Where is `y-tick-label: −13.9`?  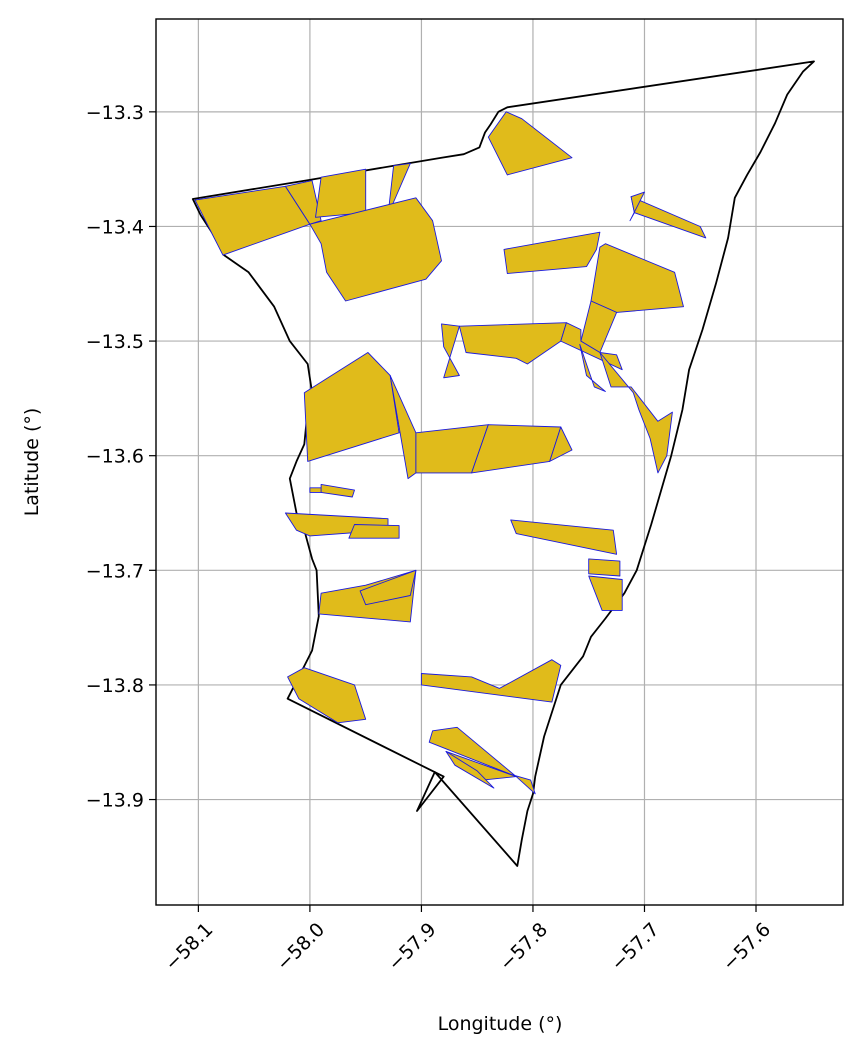 y-tick-label: −13.9 is located at coordinates (115, 801).